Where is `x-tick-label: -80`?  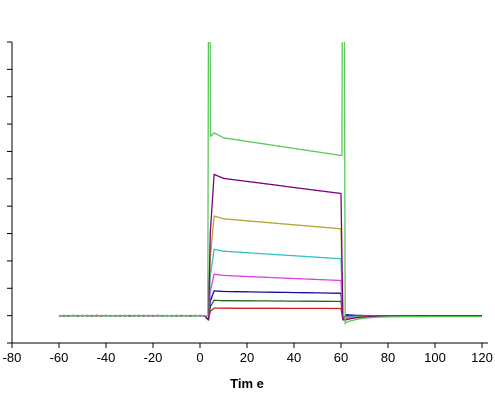 x-tick-label: -80 is located at coordinates (12, 357).